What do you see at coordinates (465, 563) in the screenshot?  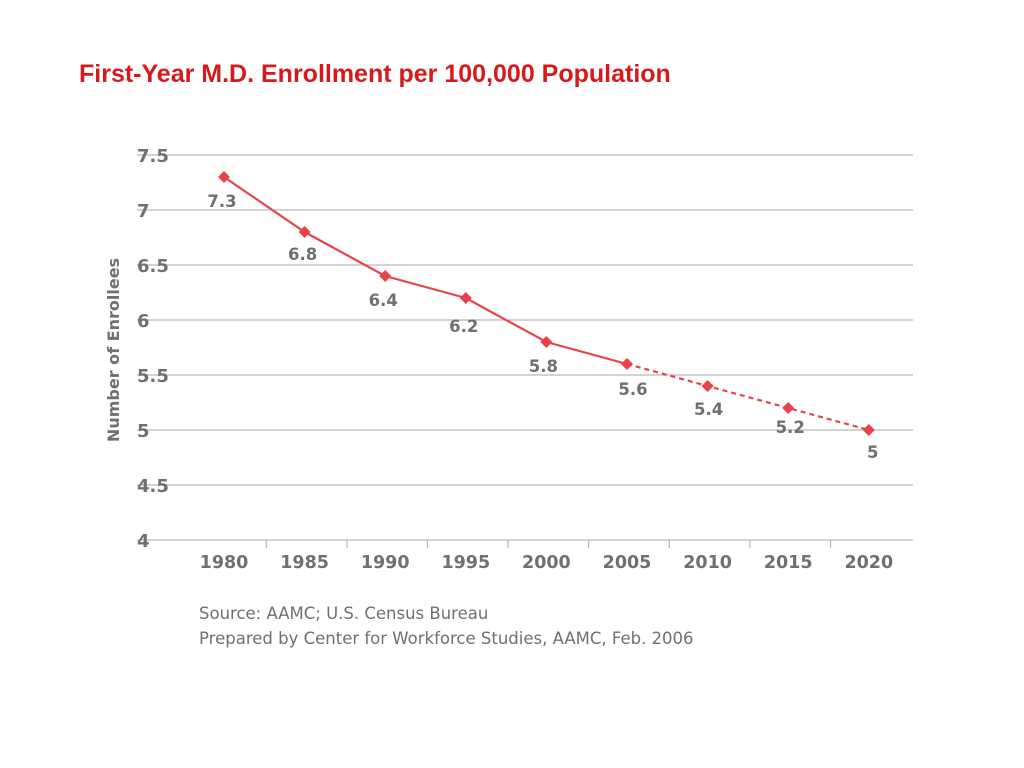 I see `x-tick-label: 1995` at bounding box center [465, 563].